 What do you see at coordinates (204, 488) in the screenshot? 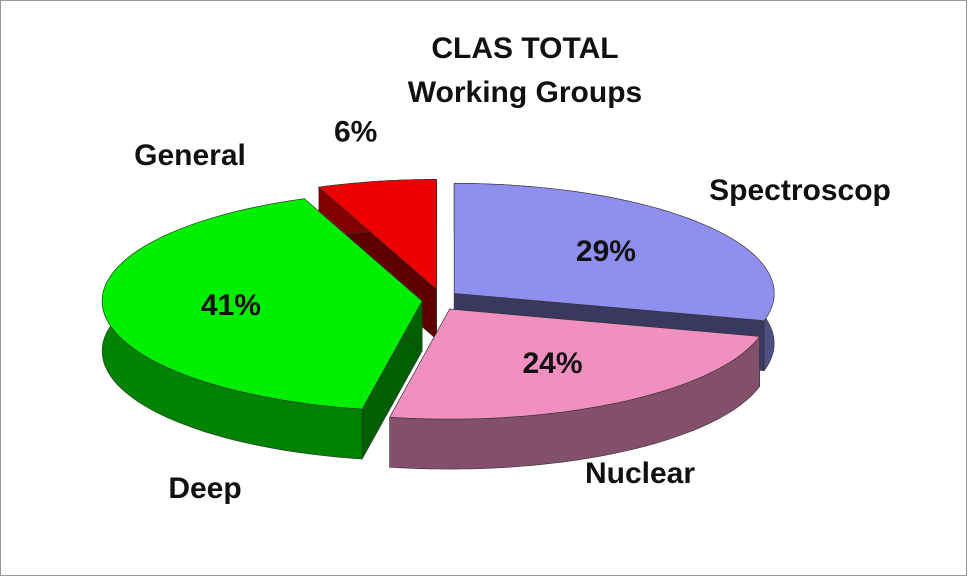
I see `category-label: Deep` at bounding box center [204, 488].